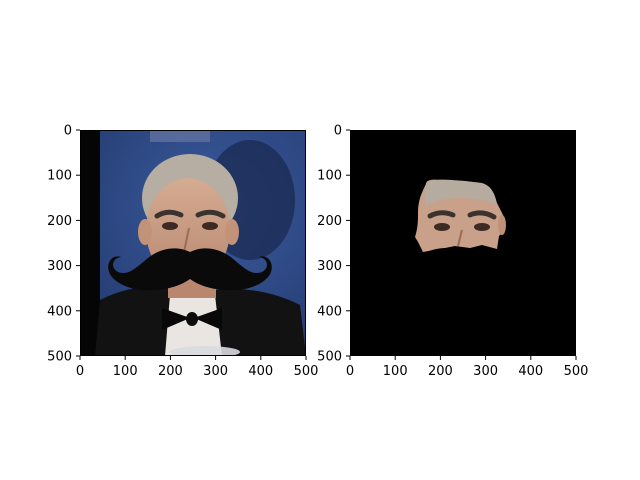  What do you see at coordinates (329, 357) in the screenshot?
I see `right-ytick-label: 500` at bounding box center [329, 357].